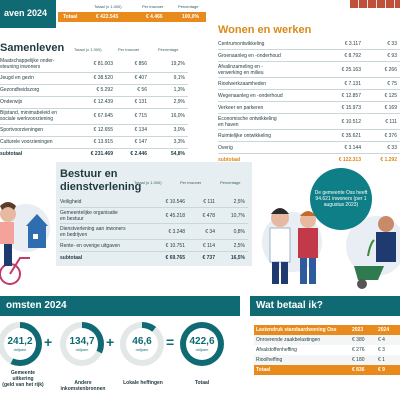  Describe the element at coordinates (148, 182) in the screenshot. I see `bestuur-col-total: Totaal (x 1.000)` at that location.